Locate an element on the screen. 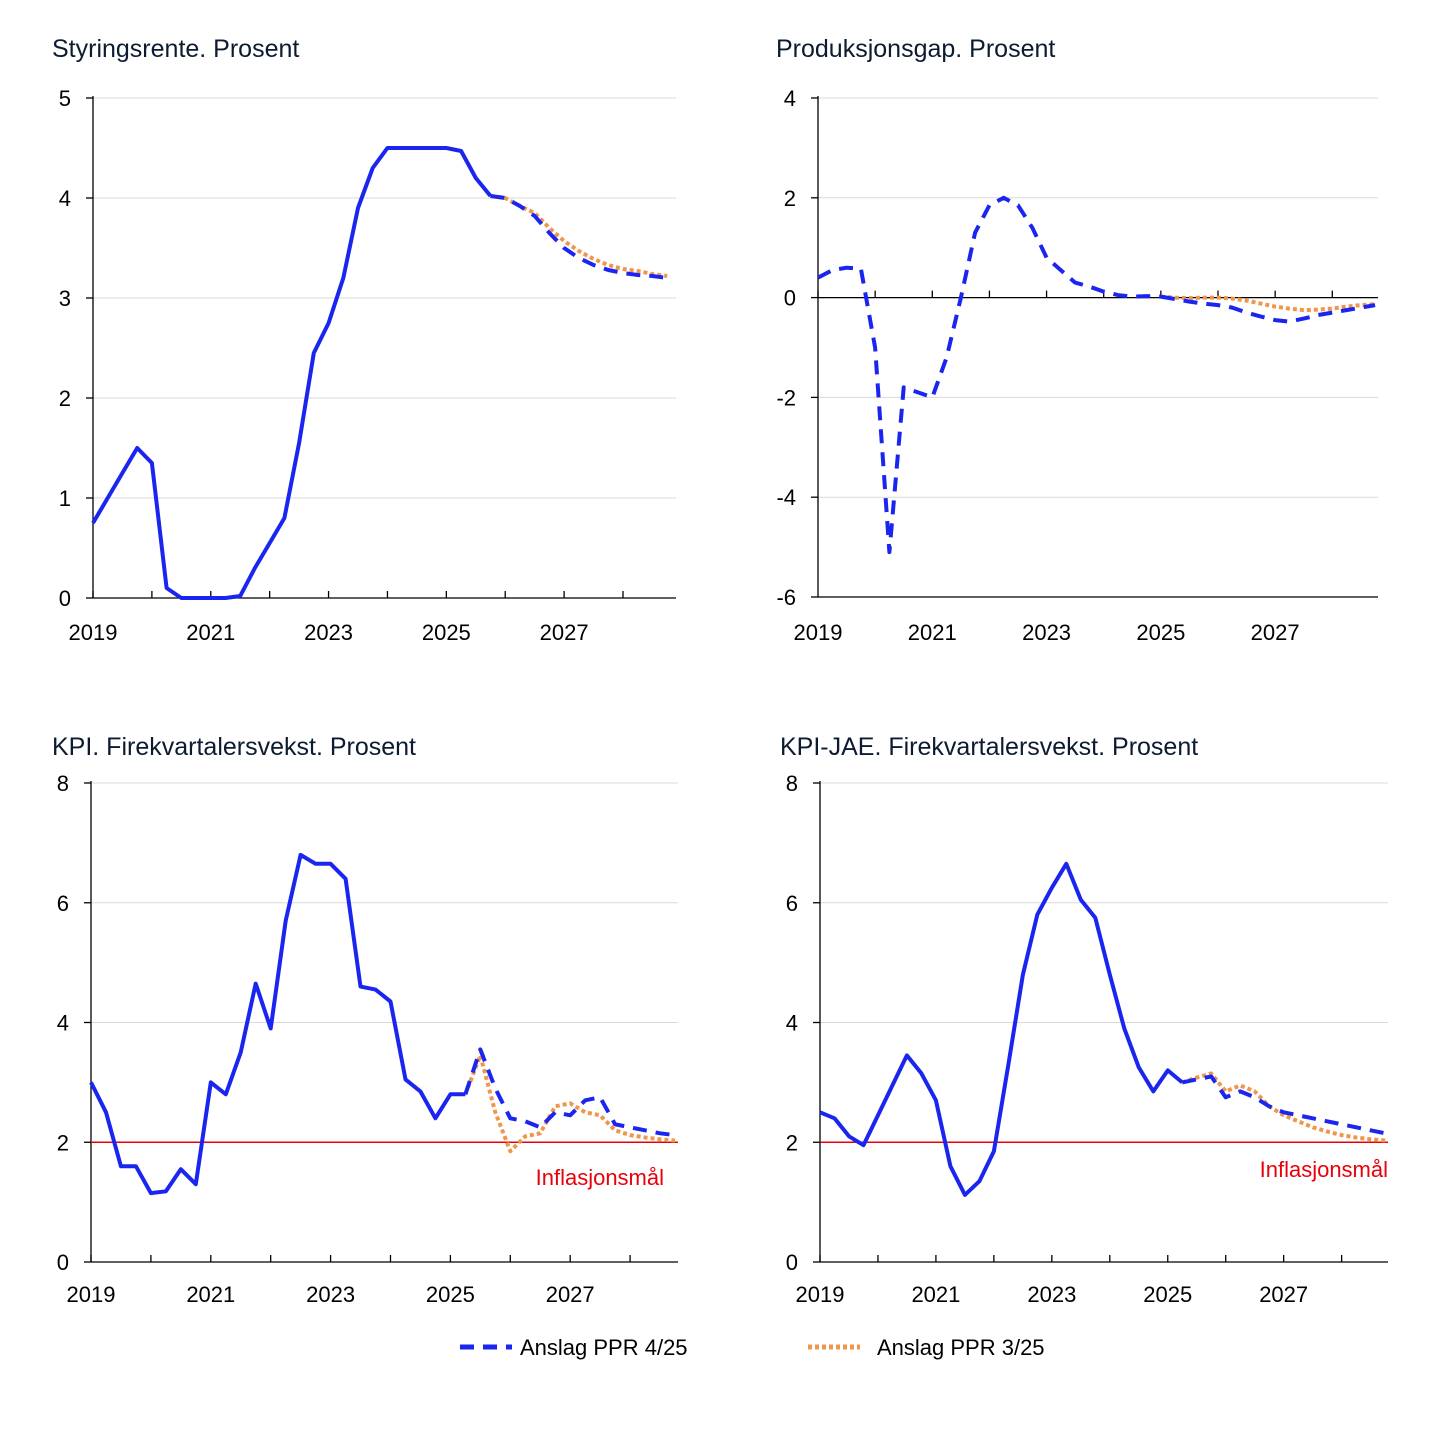 The height and width of the screenshot is (1429, 1445). chart-title: KPI-JAE. Firekvartalersvekst. Prosent is located at coordinates (989, 747).